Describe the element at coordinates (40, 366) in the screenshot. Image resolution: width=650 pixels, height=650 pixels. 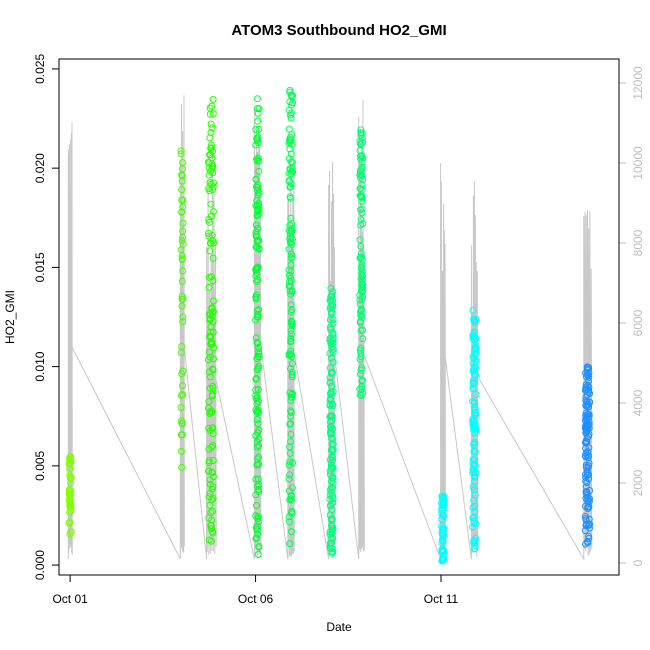
I see `y-tick-label: 0.010` at that location.